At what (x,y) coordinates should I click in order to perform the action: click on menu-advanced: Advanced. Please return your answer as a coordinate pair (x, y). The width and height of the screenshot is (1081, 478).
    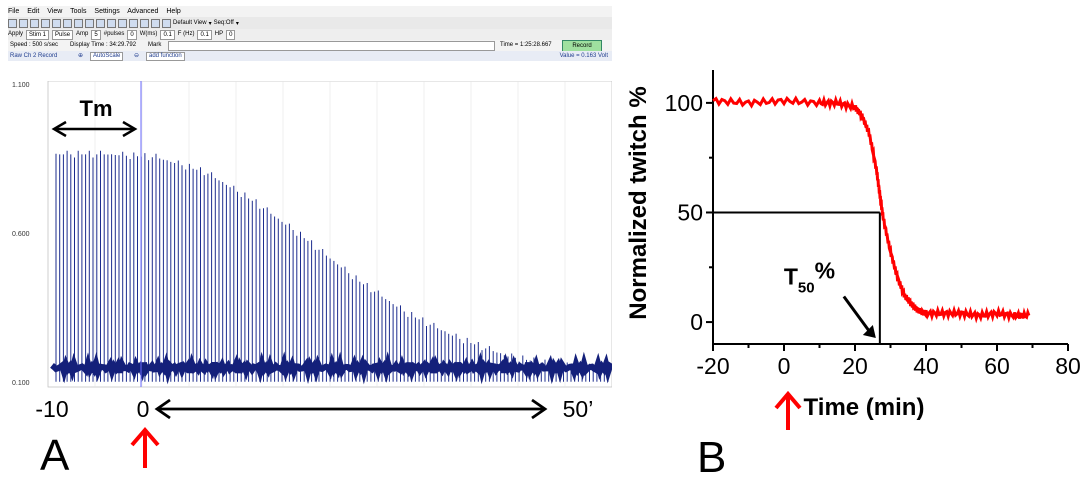
    Looking at the image, I should click on (143, 11).